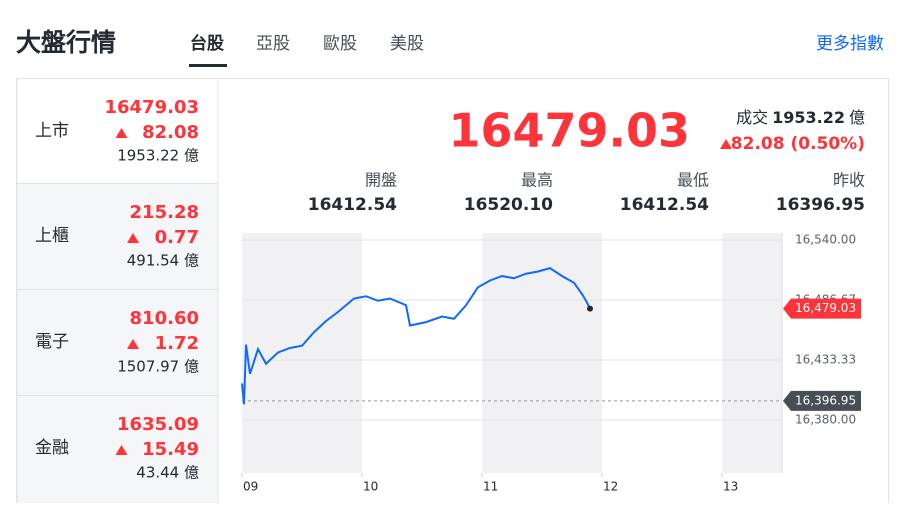 This screenshot has width=900, height=507. I want to click on tab: 台股, so click(207, 43).